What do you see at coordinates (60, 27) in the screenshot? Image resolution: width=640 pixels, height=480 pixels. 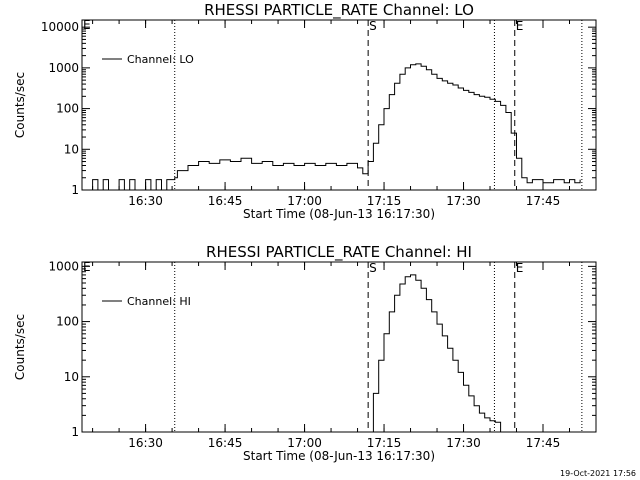 I see `y-tick-label: 10000` at bounding box center [60, 27].